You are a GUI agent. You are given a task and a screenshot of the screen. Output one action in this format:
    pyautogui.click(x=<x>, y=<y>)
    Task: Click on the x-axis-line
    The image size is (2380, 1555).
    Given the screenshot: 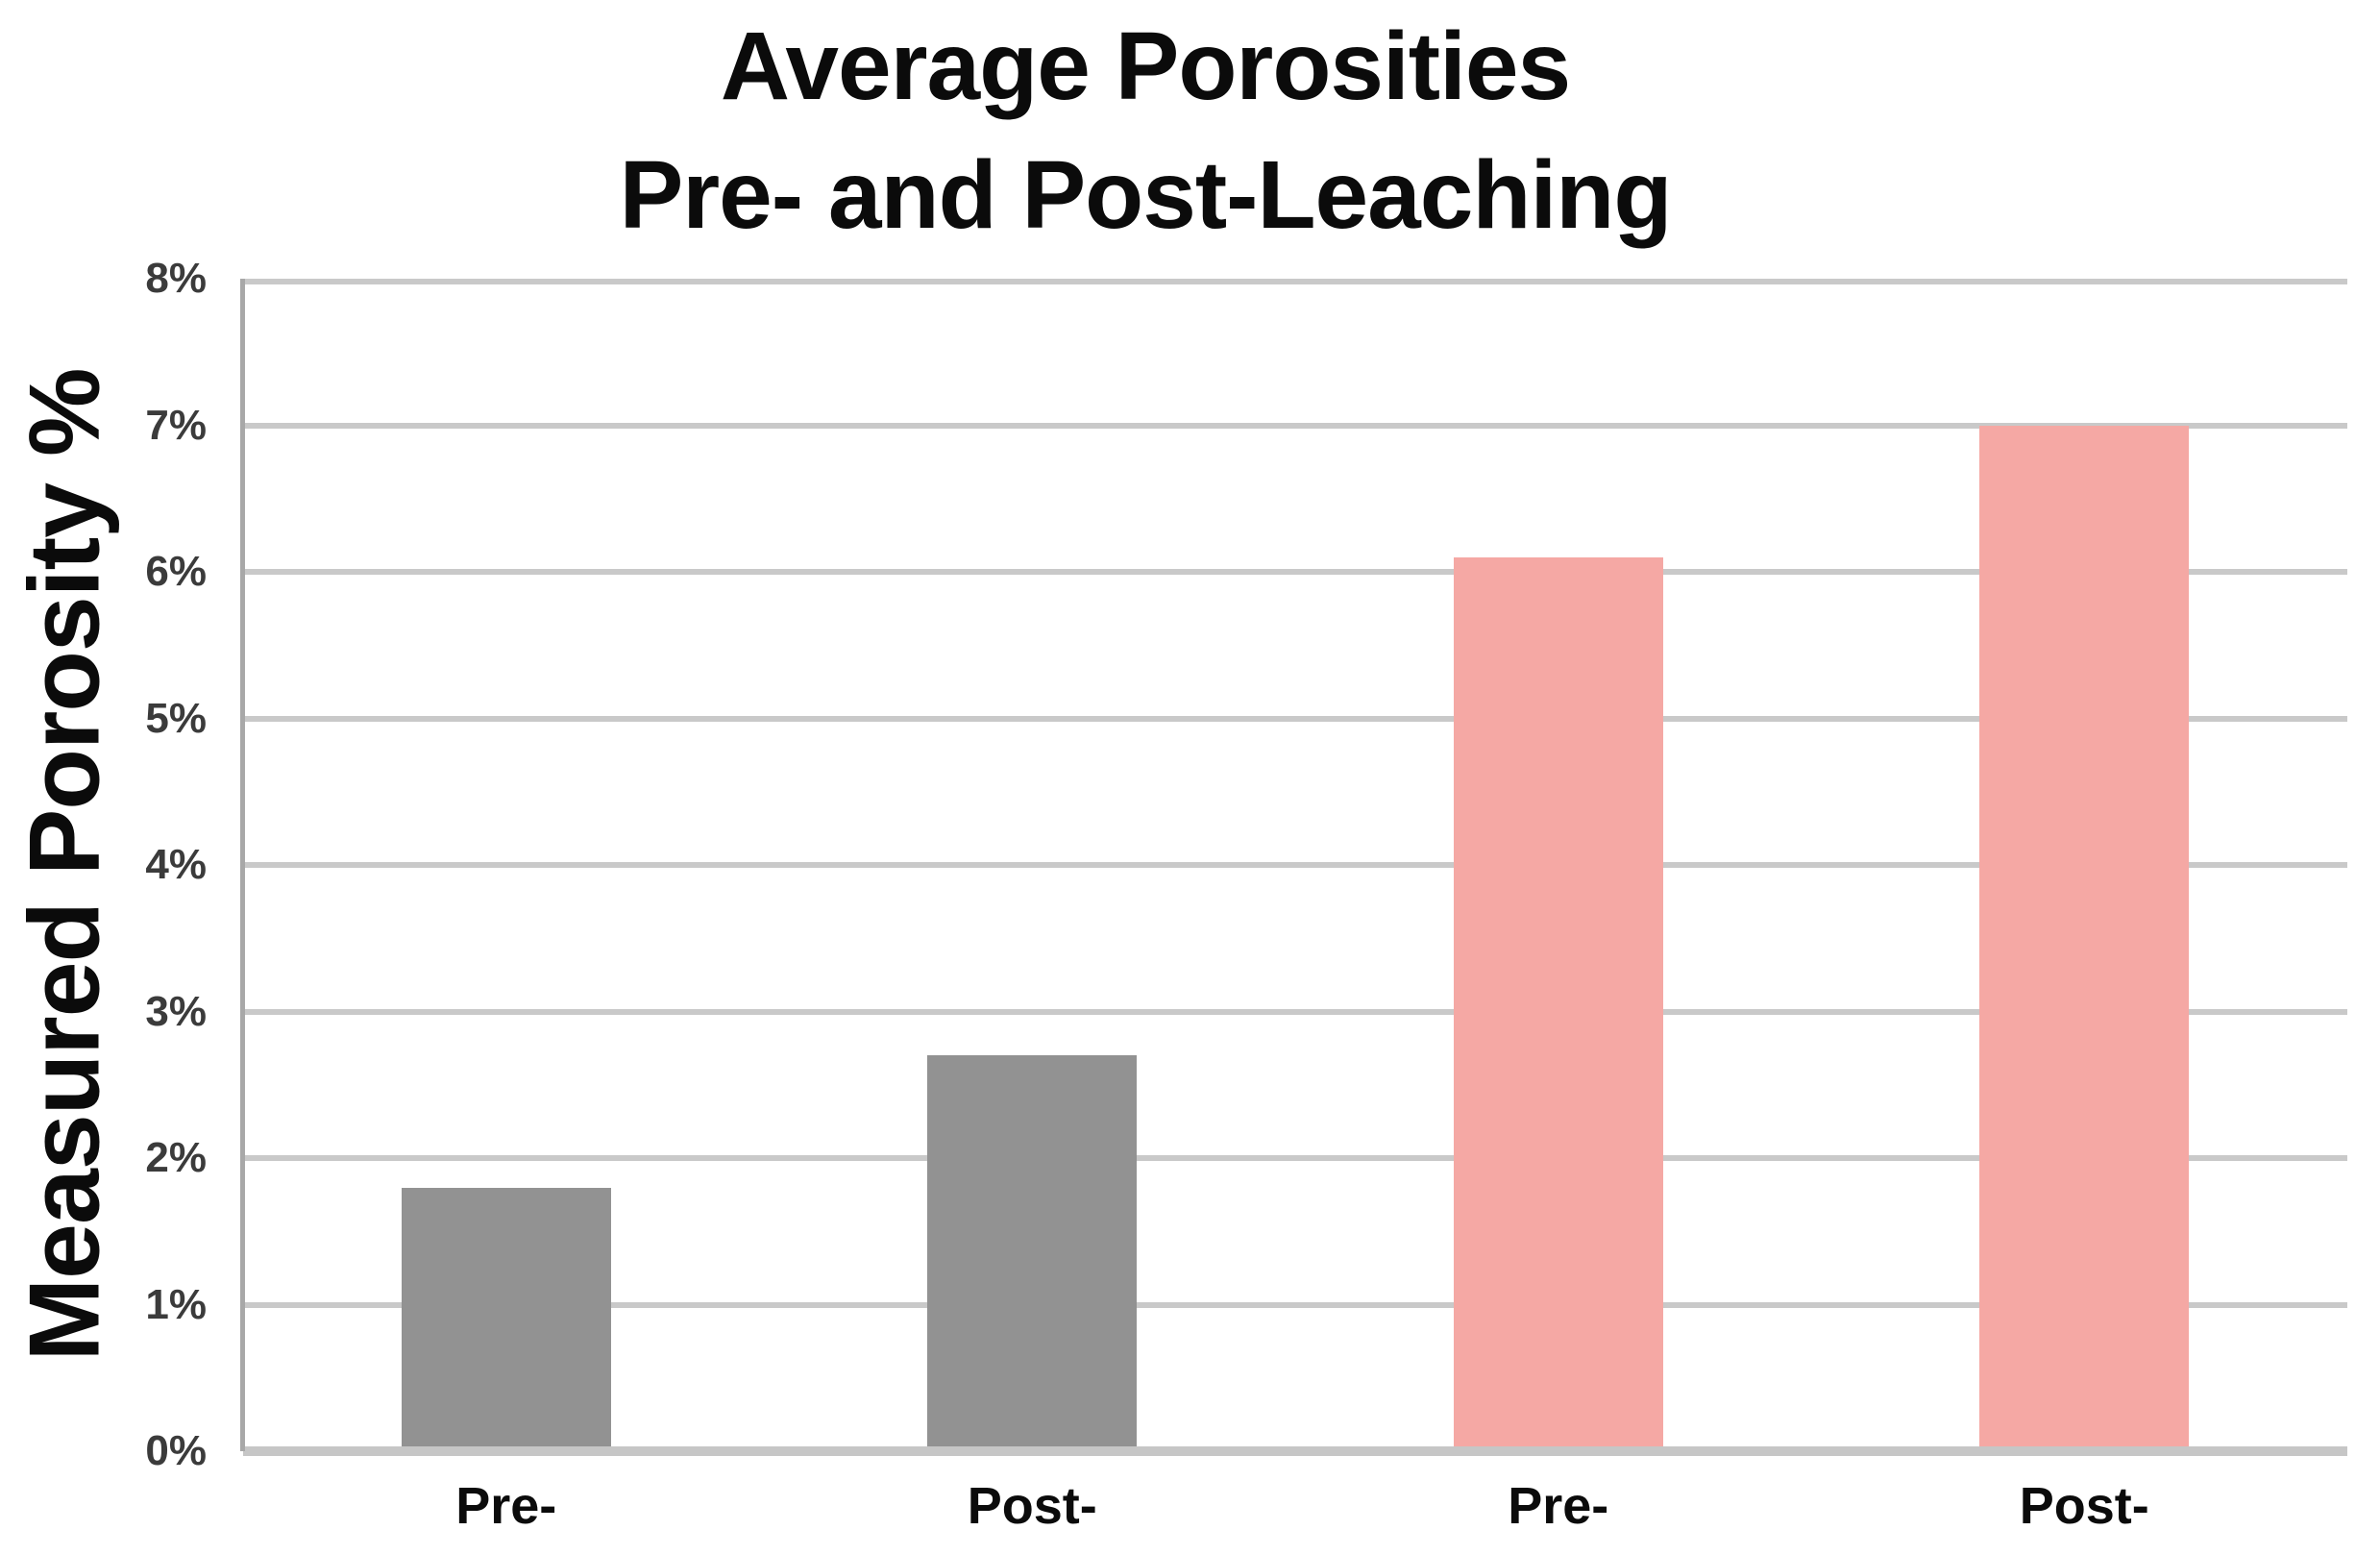 What is the action you would take?
    pyautogui.click(x=1295, y=1451)
    